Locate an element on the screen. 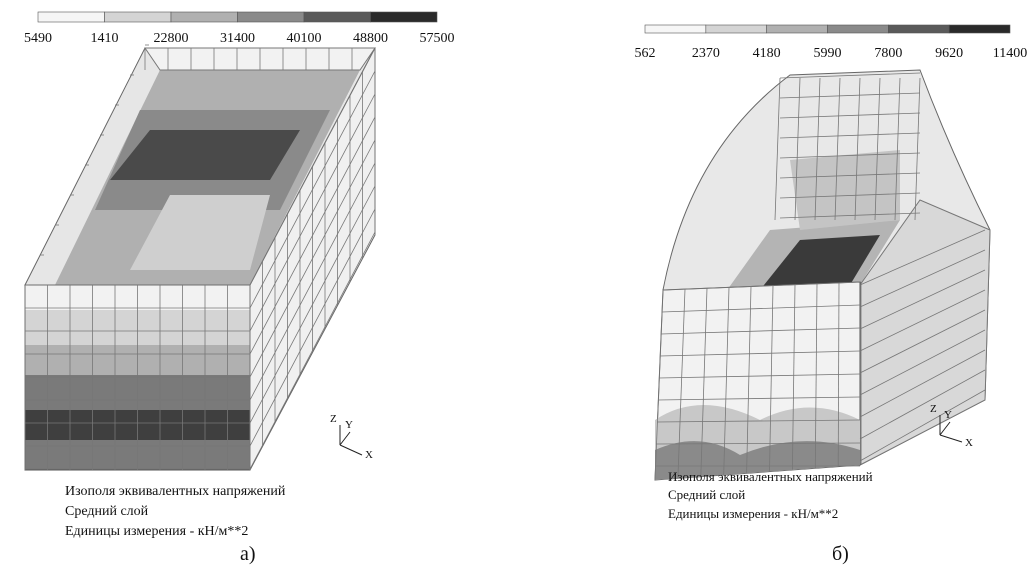 Image resolution: width=1035 pixels, height=576 pixels. legend-label: 562 is located at coordinates (645, 53).